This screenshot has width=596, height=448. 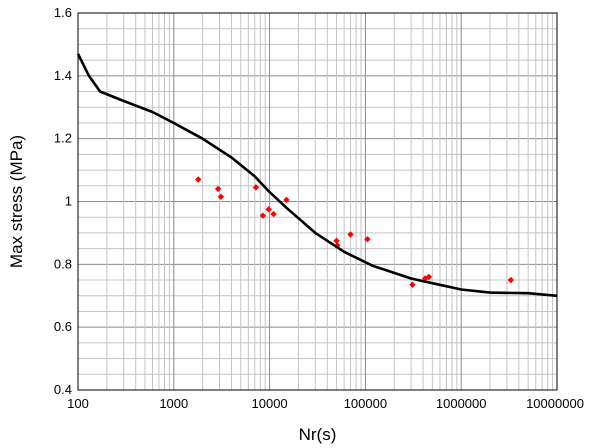 I want to click on y-tick-label: 1, so click(x=68, y=201).